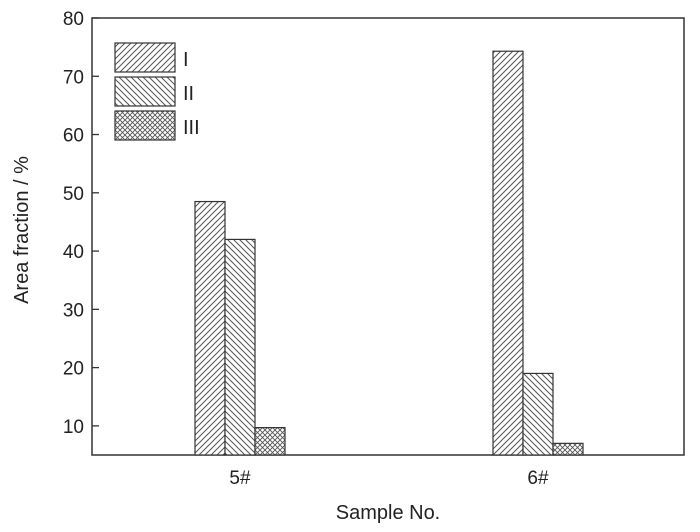 The height and width of the screenshot is (532, 700). What do you see at coordinates (73, 310) in the screenshot?
I see `y-tick-label: 30` at bounding box center [73, 310].